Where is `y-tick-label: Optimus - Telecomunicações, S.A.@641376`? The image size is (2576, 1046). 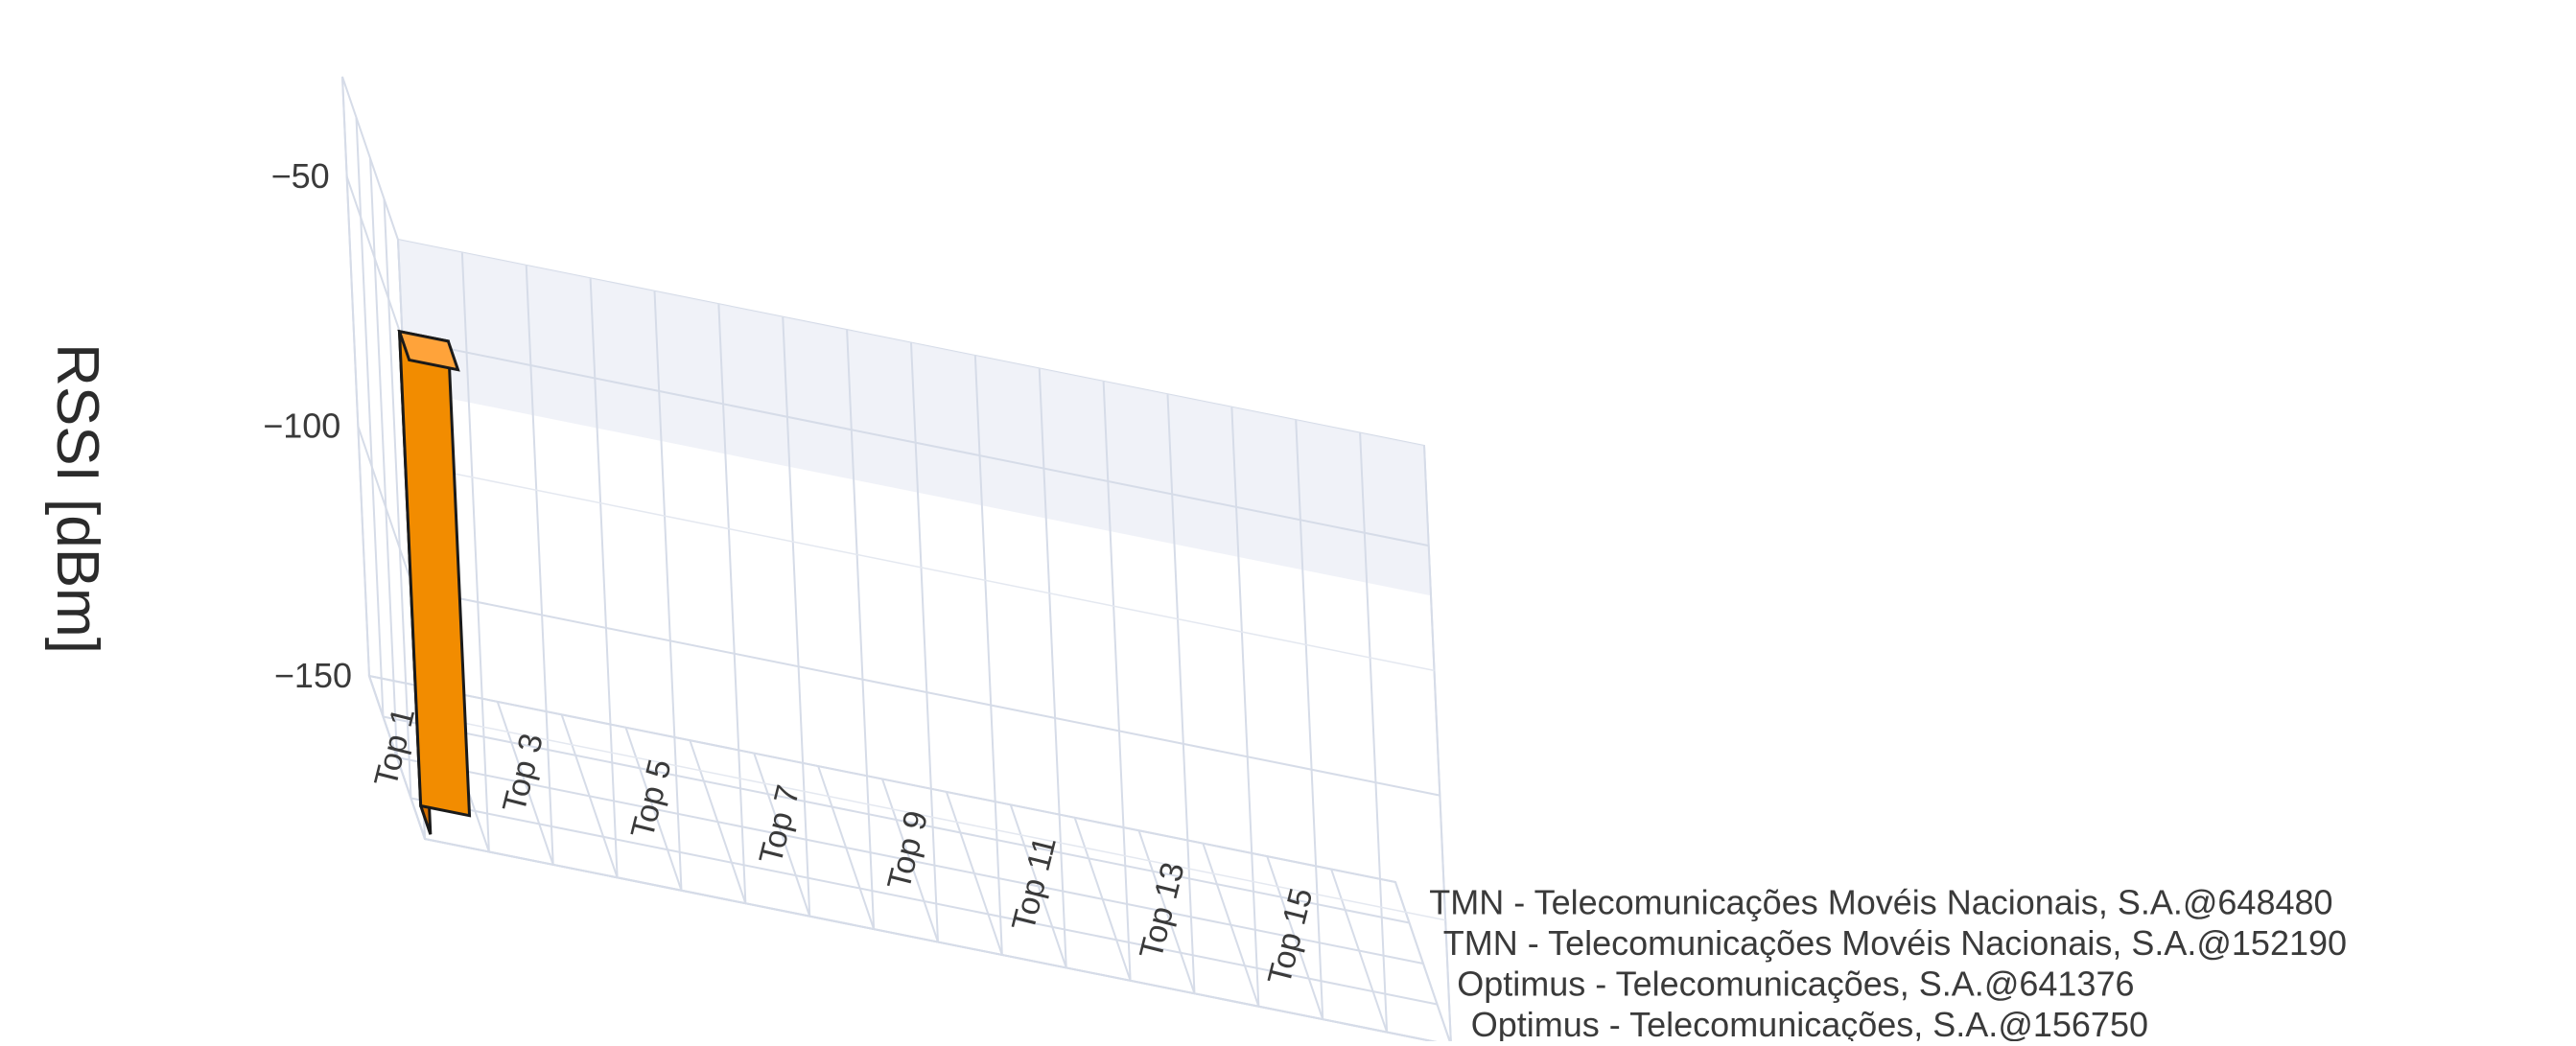 y-tick-label: Optimus - Telecomunicações, S.A.@641376 is located at coordinates (1795, 984).